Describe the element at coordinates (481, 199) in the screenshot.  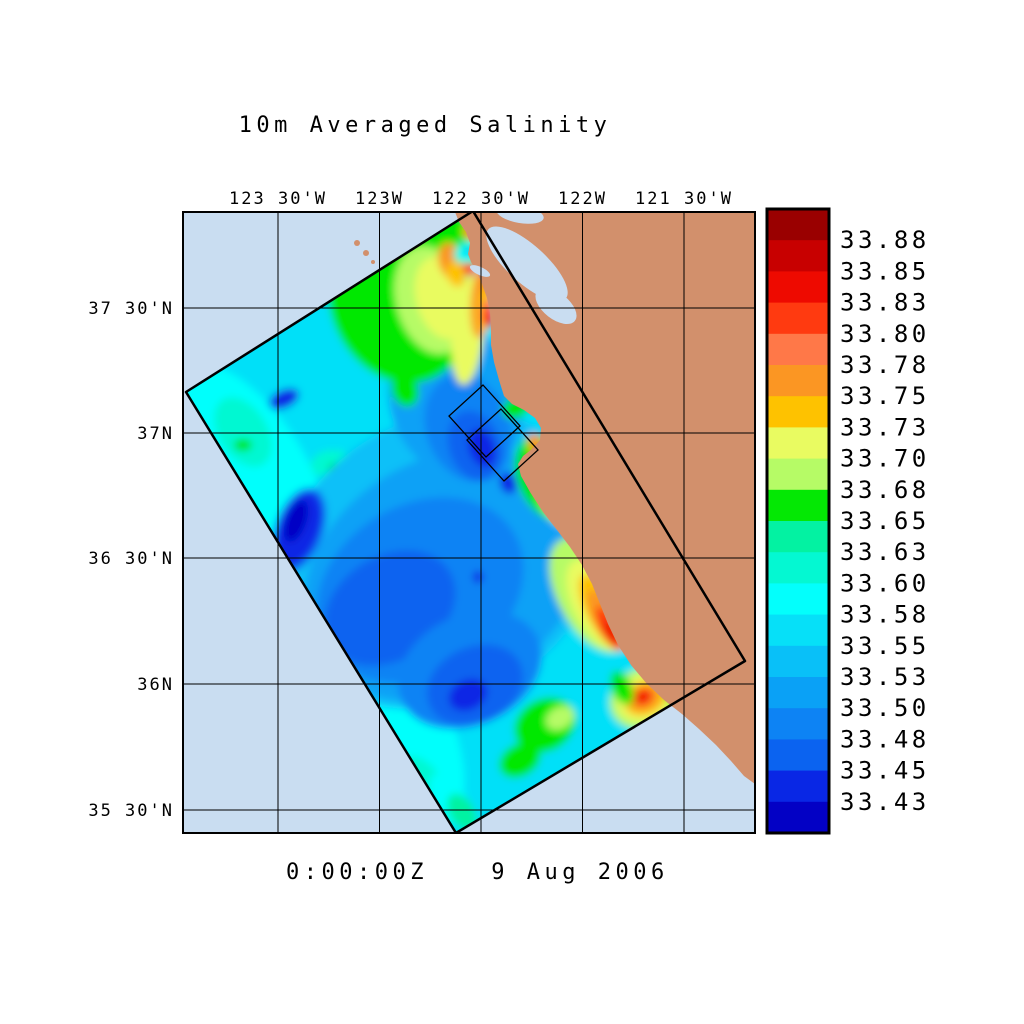
I see `lon-tick-label: 122 30'W` at that location.